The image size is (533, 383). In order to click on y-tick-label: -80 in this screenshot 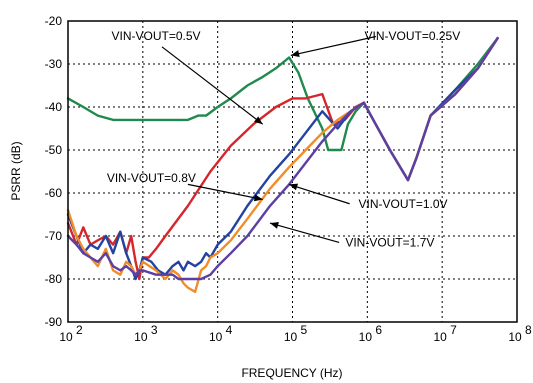, I will do `click(54, 279)`.